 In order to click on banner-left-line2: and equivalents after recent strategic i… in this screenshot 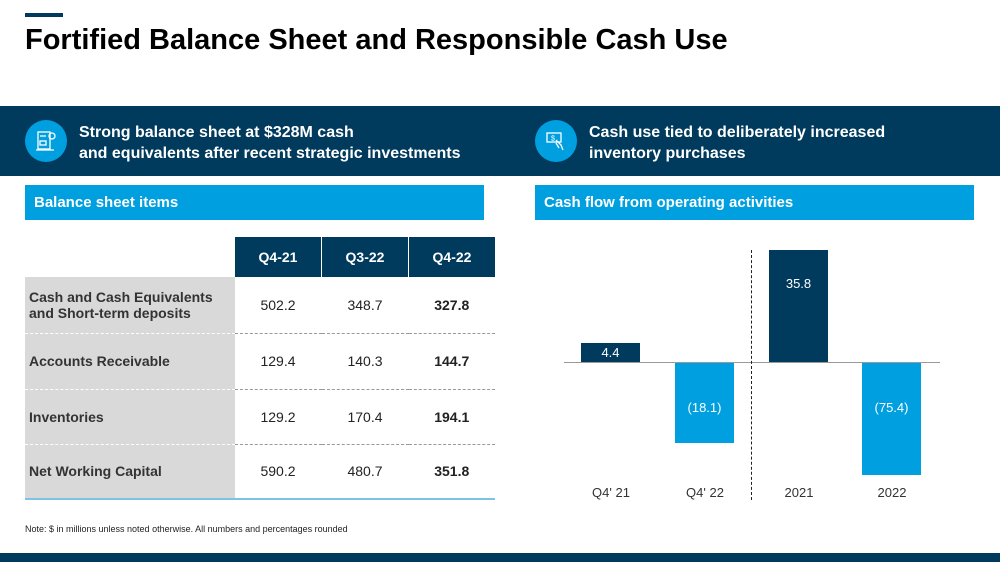, I will do `click(270, 153)`.